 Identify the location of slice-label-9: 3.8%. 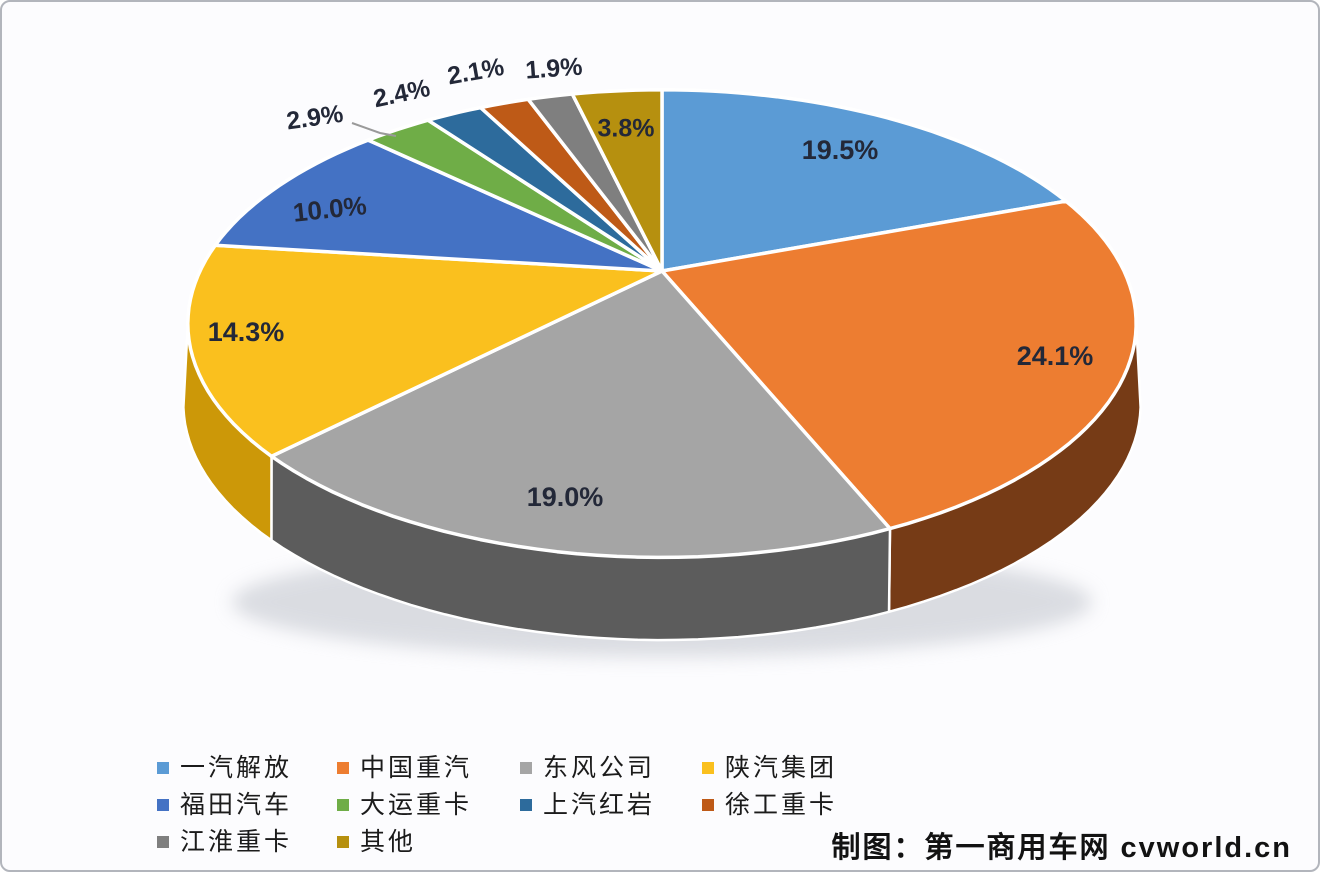
(626, 129).